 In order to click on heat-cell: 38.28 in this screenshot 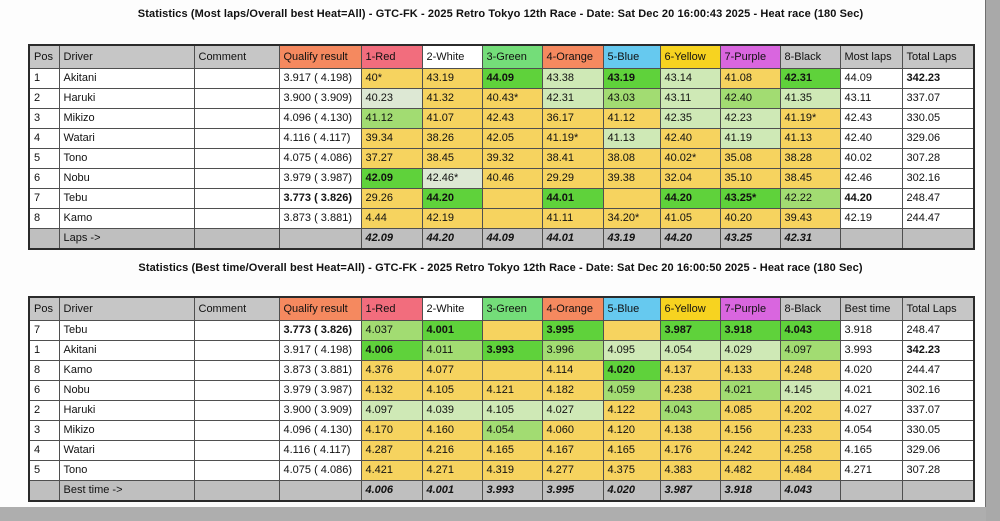, I will do `click(810, 158)`.